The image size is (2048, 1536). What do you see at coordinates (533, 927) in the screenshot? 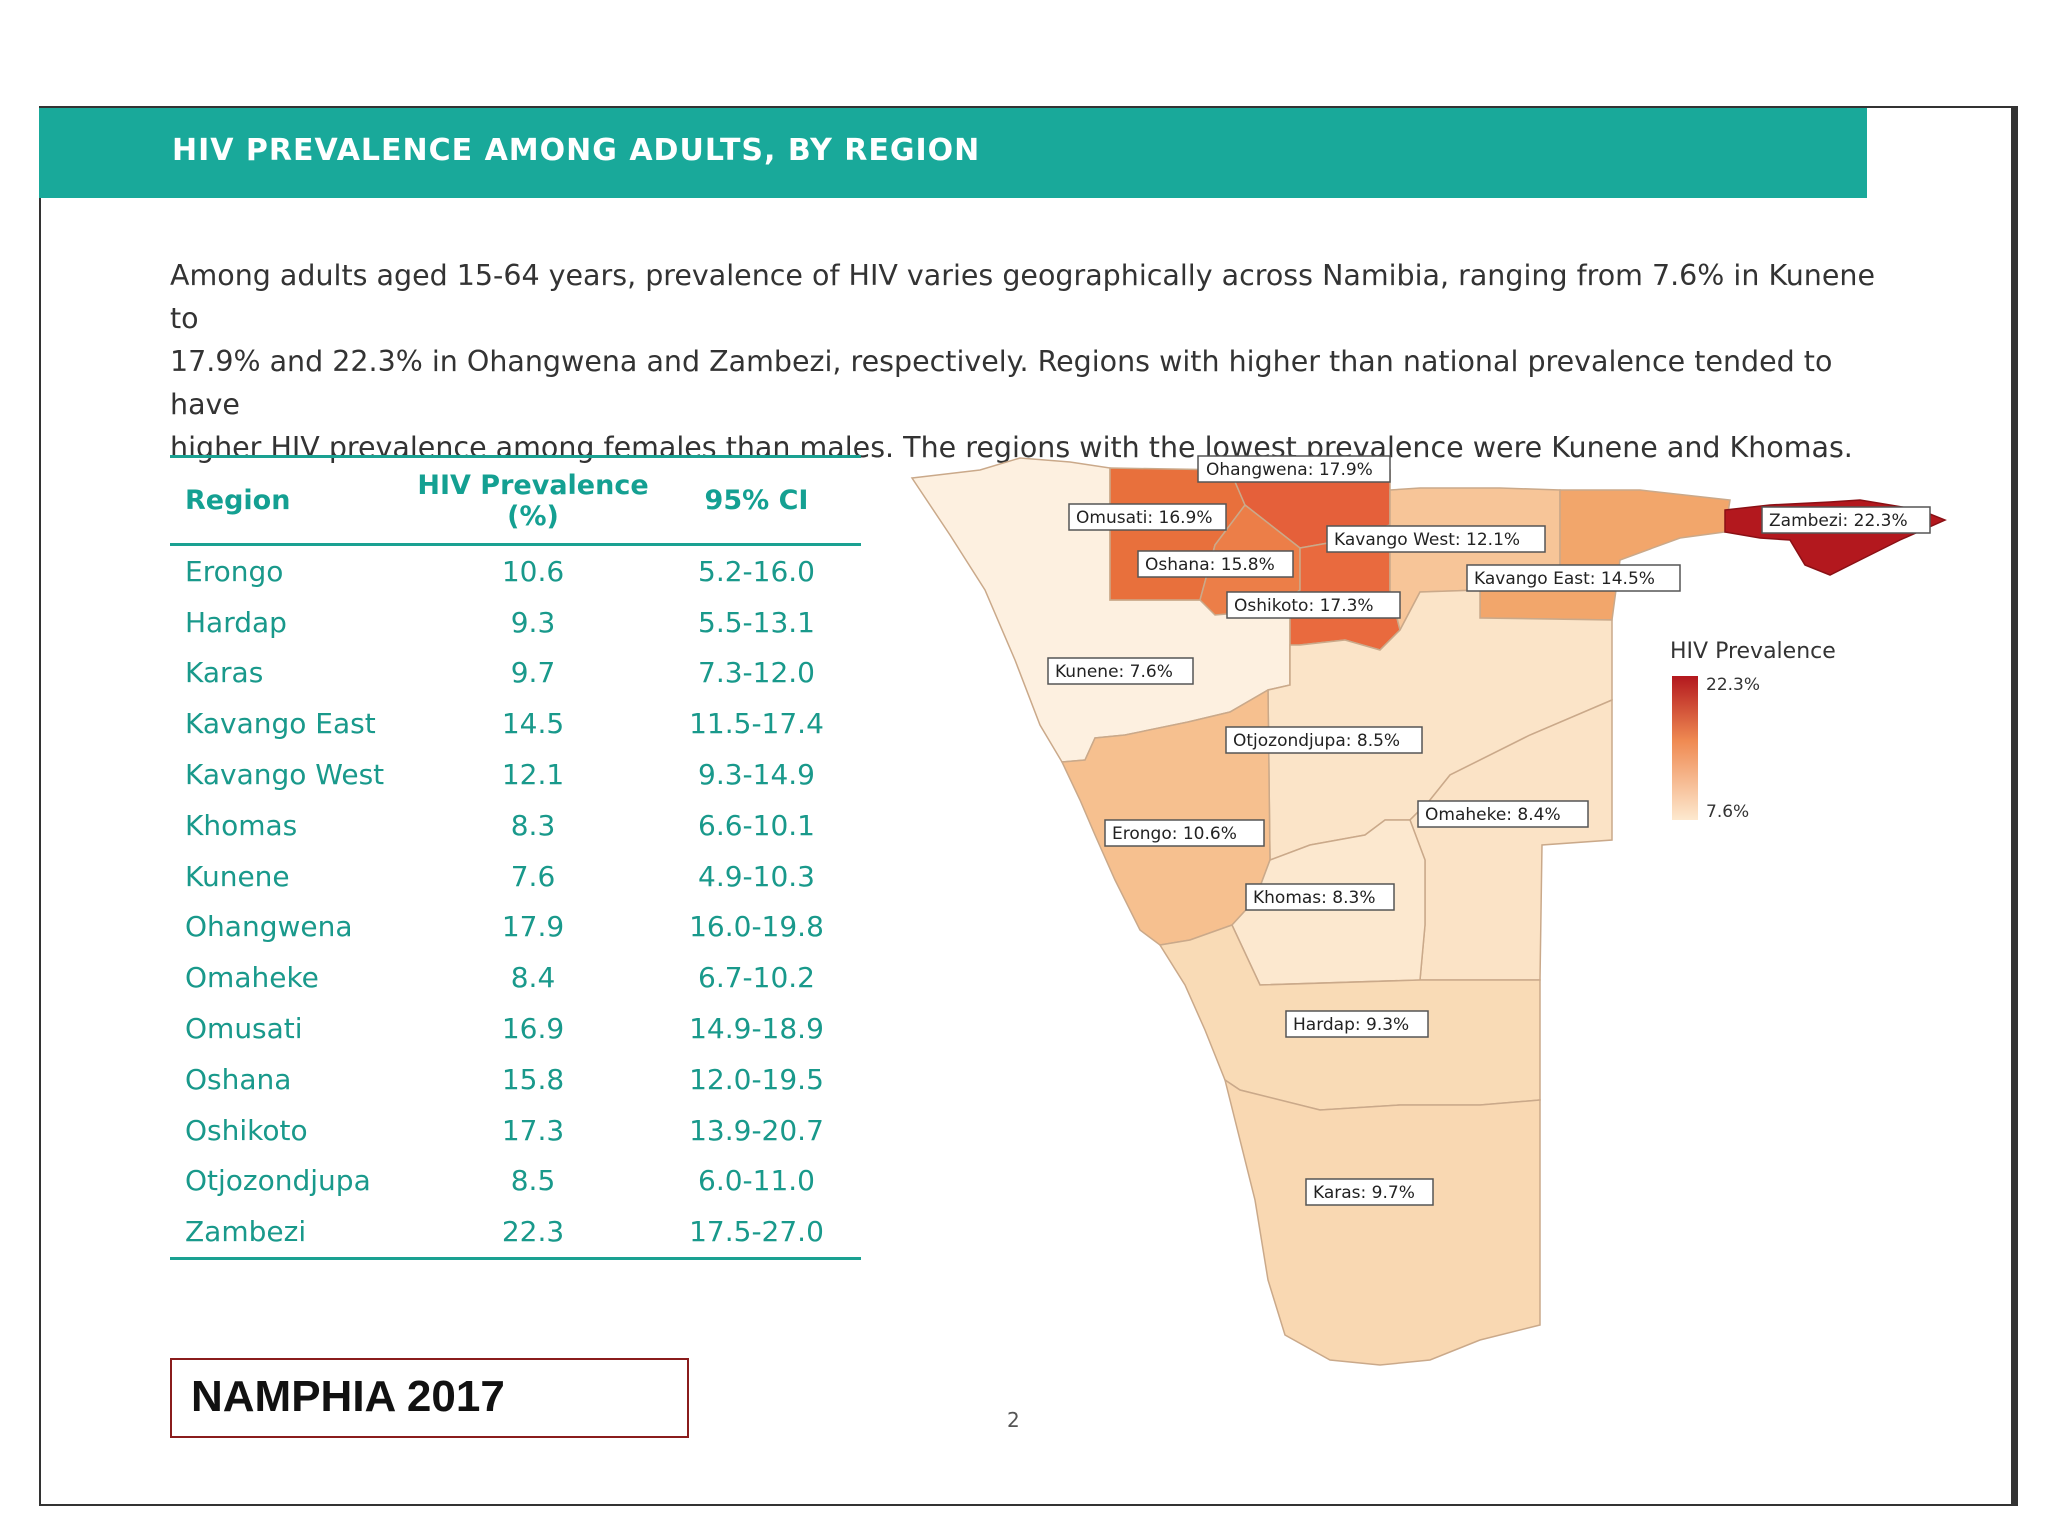
I see `cell-prevalence: 17.9` at bounding box center [533, 927].